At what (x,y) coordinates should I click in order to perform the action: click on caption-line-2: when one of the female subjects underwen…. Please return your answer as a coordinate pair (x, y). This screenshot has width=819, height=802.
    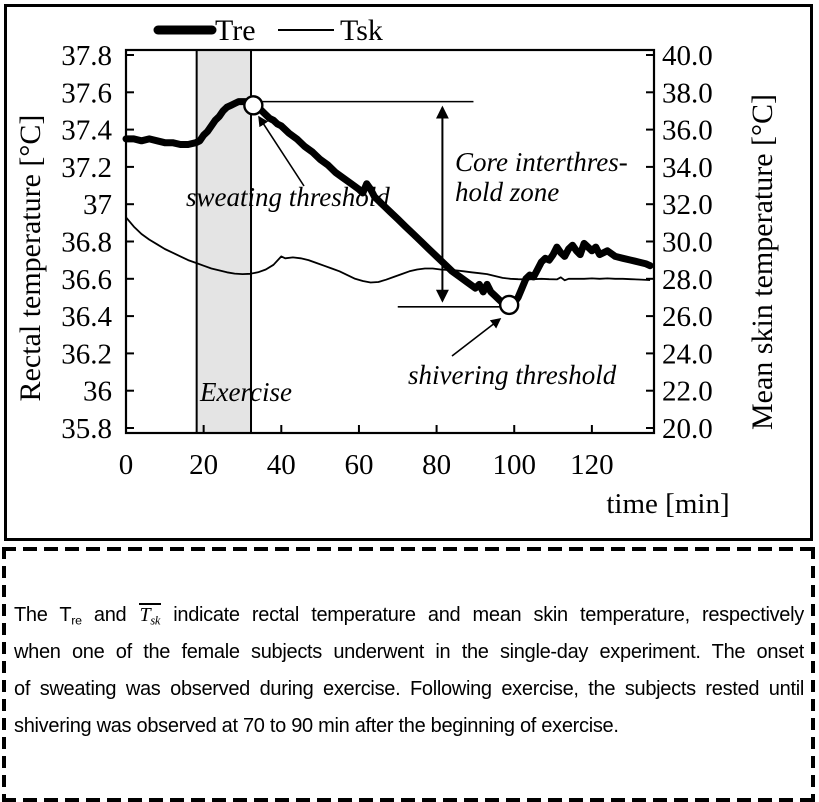
    Looking at the image, I should click on (409, 652).